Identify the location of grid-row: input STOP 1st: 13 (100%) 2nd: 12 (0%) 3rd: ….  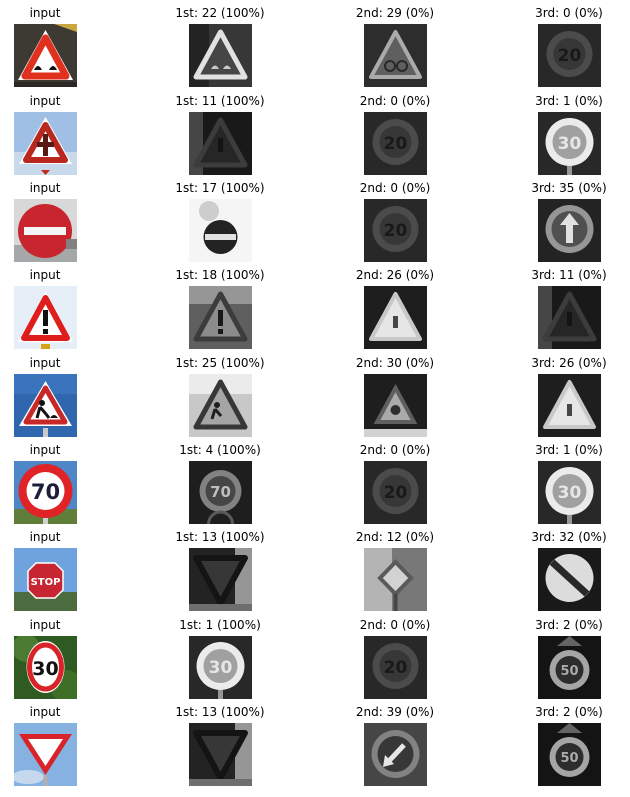
(315, 572).